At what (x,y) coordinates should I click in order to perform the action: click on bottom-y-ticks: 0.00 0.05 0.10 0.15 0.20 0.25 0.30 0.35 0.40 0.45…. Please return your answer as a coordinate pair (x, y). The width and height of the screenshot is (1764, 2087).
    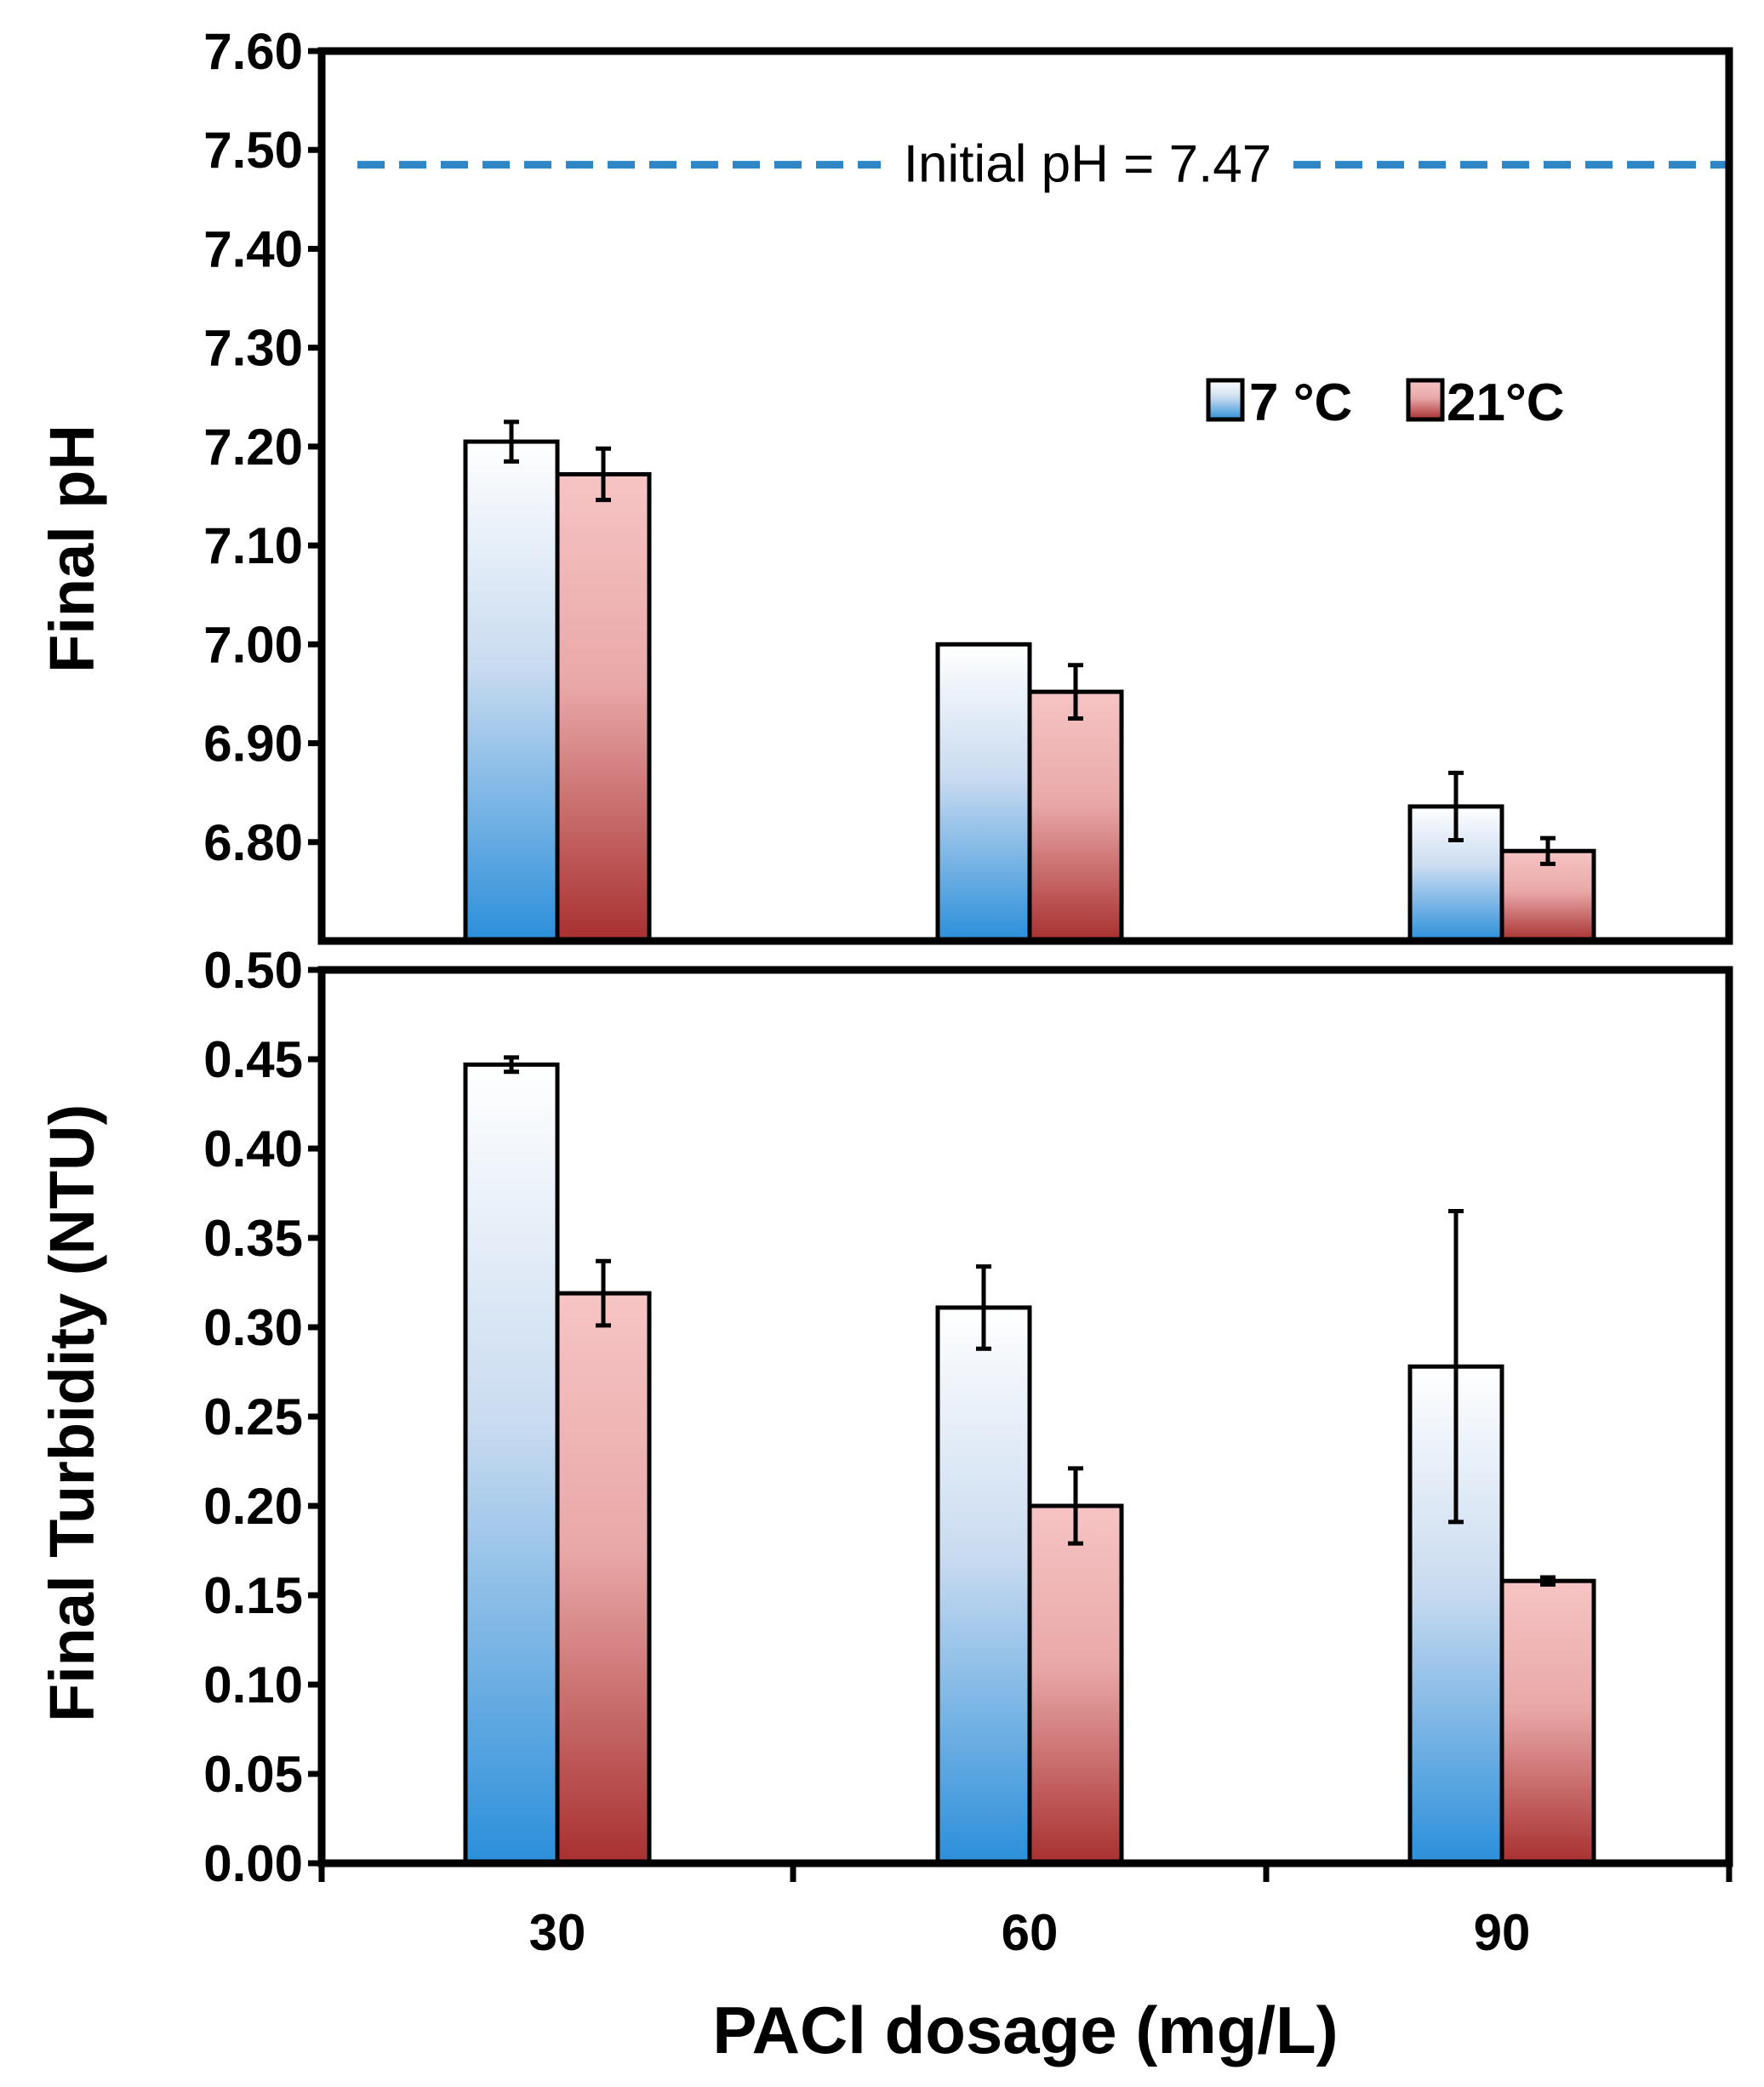
    Looking at the image, I should click on (262, 1417).